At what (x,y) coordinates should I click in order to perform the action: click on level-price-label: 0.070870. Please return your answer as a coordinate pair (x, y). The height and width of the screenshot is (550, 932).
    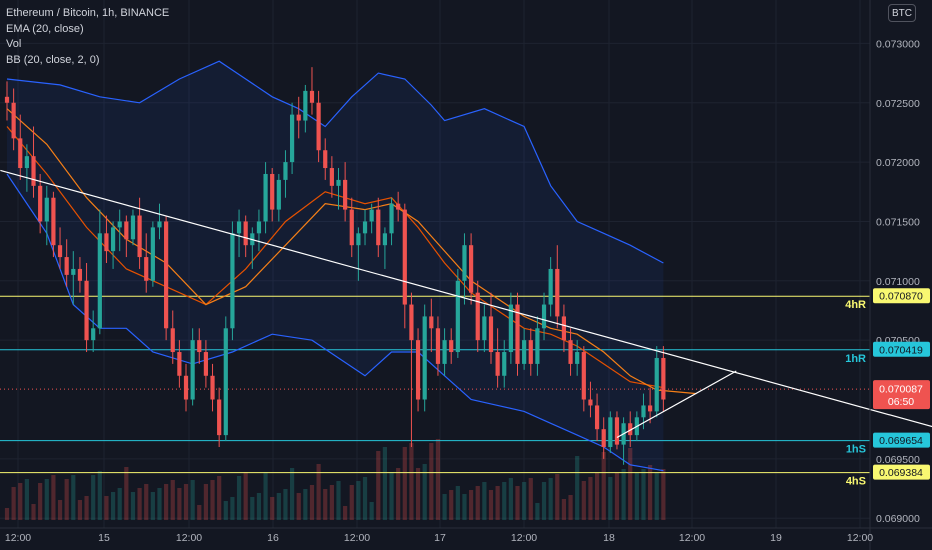
    Looking at the image, I should click on (901, 297).